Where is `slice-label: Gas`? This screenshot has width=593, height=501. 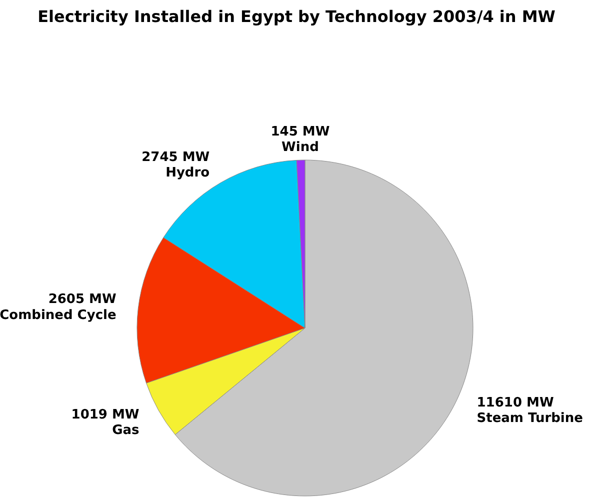 slice-label: Gas is located at coordinates (126, 430).